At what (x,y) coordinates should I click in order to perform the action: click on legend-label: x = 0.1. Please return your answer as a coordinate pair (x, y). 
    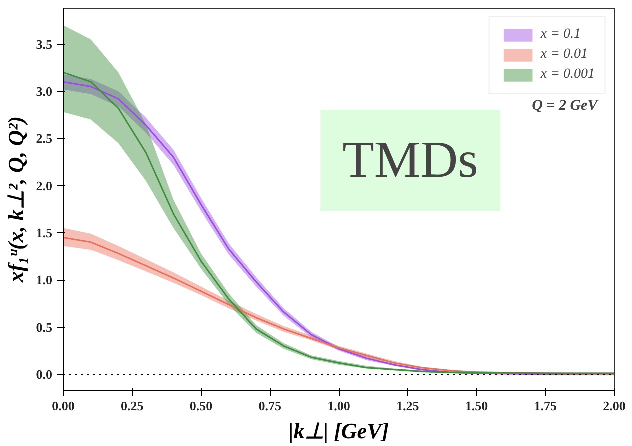
    Looking at the image, I should click on (560, 35).